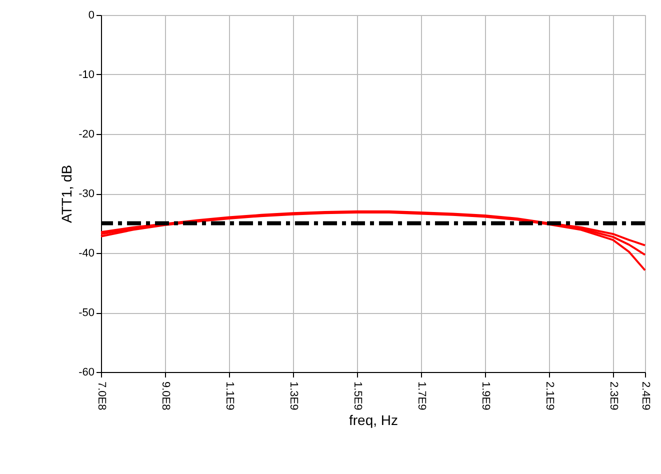  What do you see at coordinates (86, 372) in the screenshot?
I see `y-tick-label: -60` at bounding box center [86, 372].